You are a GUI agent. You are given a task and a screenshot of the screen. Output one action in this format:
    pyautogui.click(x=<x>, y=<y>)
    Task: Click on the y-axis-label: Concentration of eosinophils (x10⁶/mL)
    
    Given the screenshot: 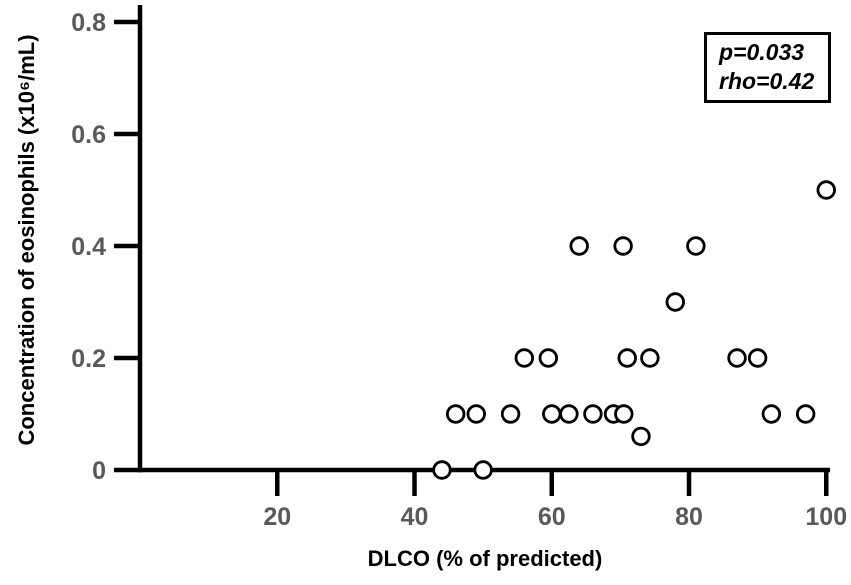 What is the action you would take?
    pyautogui.click(x=26, y=240)
    